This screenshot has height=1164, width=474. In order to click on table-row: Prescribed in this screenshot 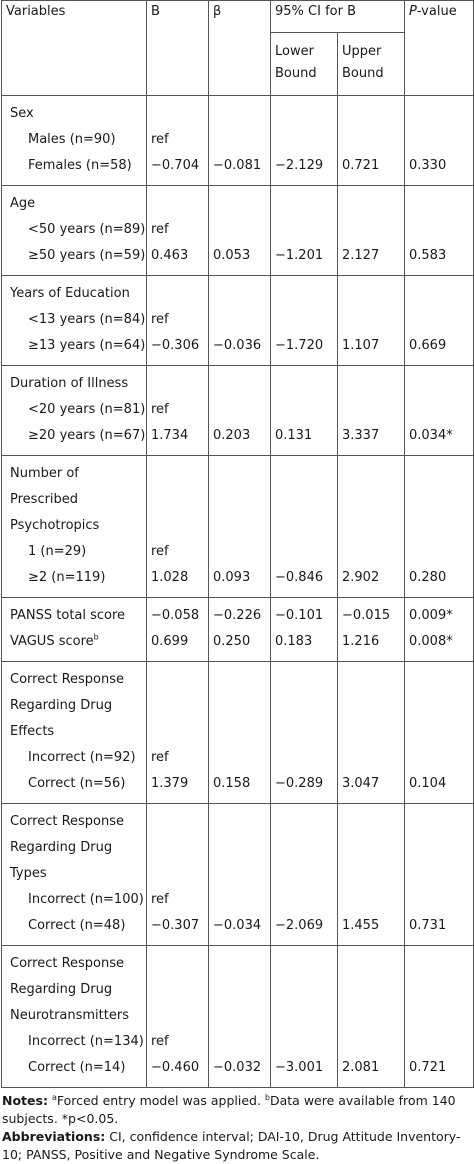, I will do `click(237, 501)`.